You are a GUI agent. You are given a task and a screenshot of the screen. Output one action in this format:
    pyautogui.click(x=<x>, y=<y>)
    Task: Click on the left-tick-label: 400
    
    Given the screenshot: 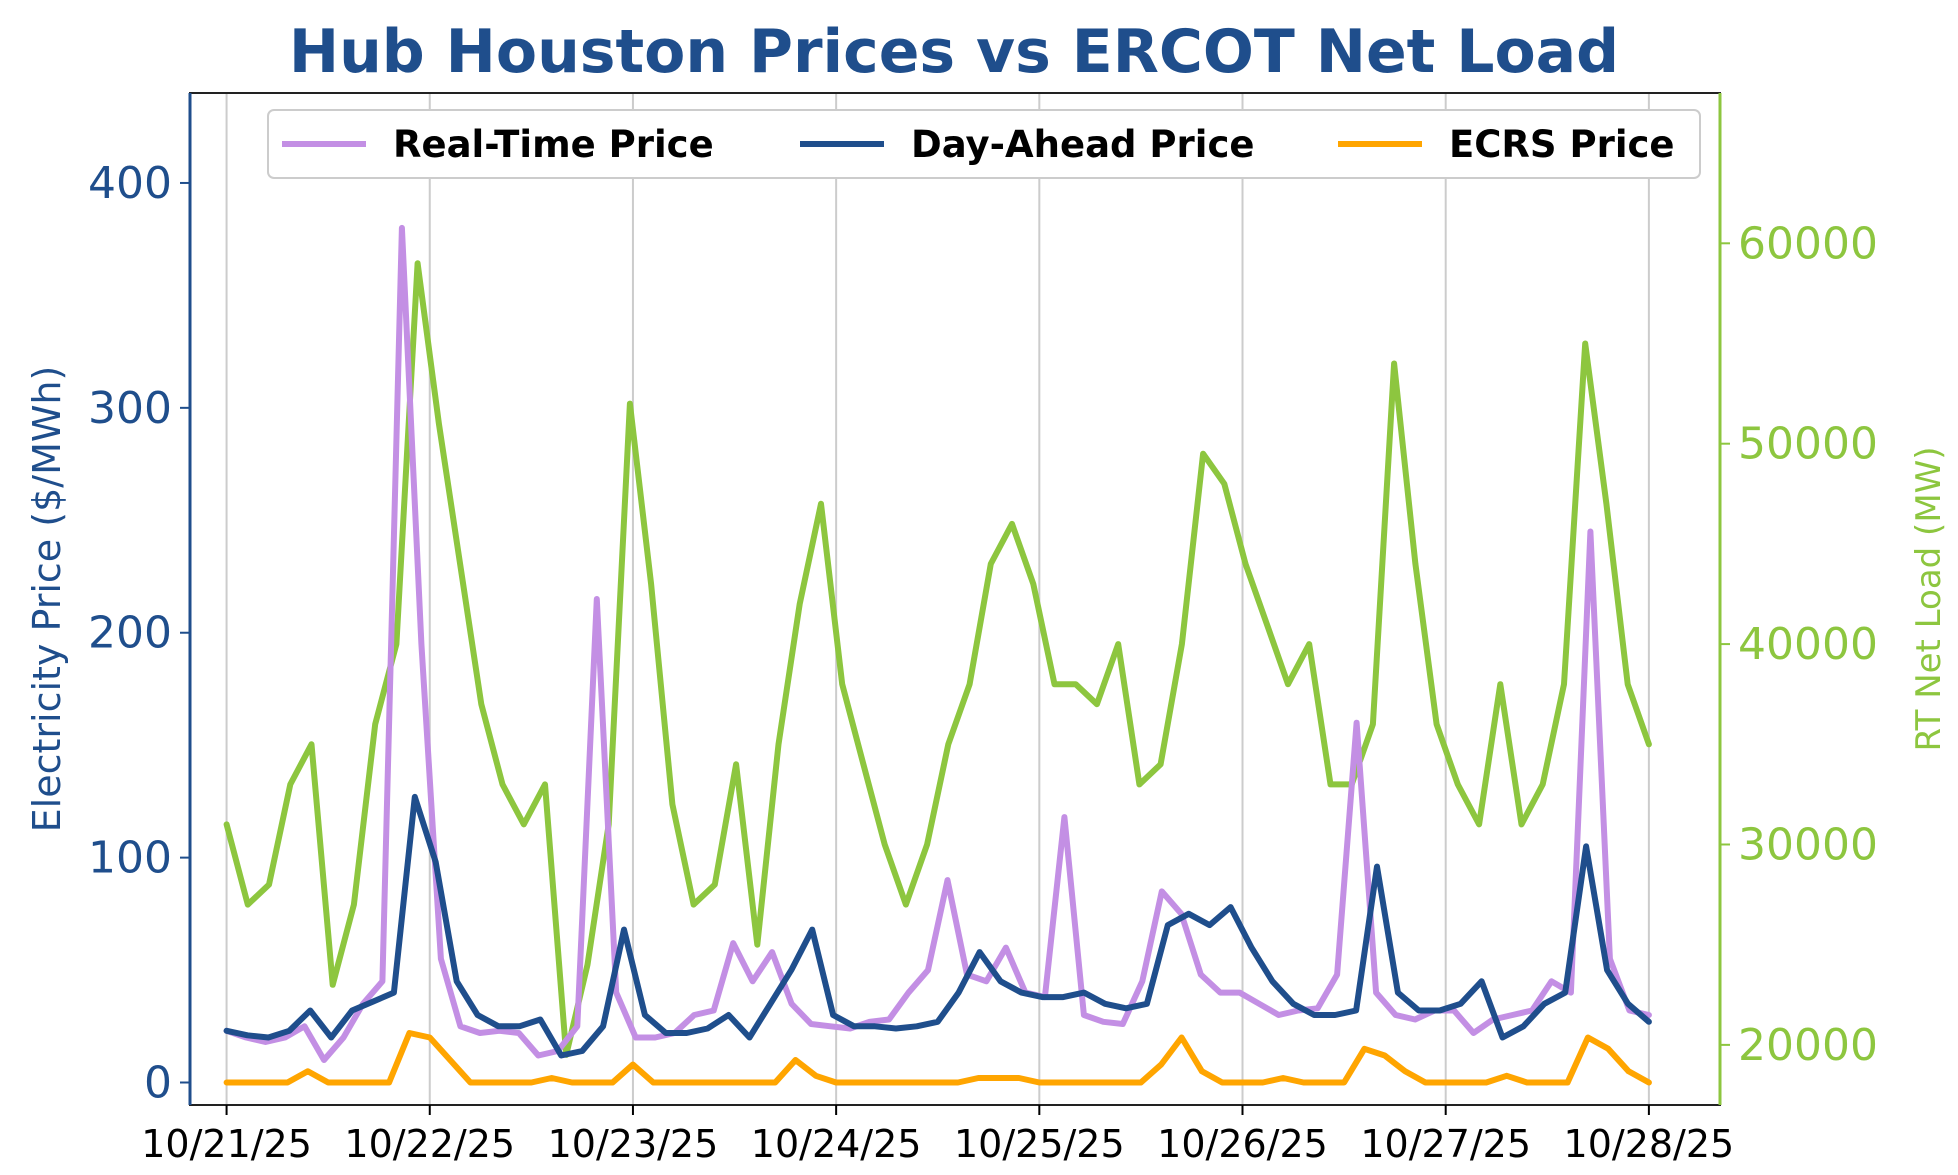 What is the action you would take?
    pyautogui.click(x=130, y=183)
    